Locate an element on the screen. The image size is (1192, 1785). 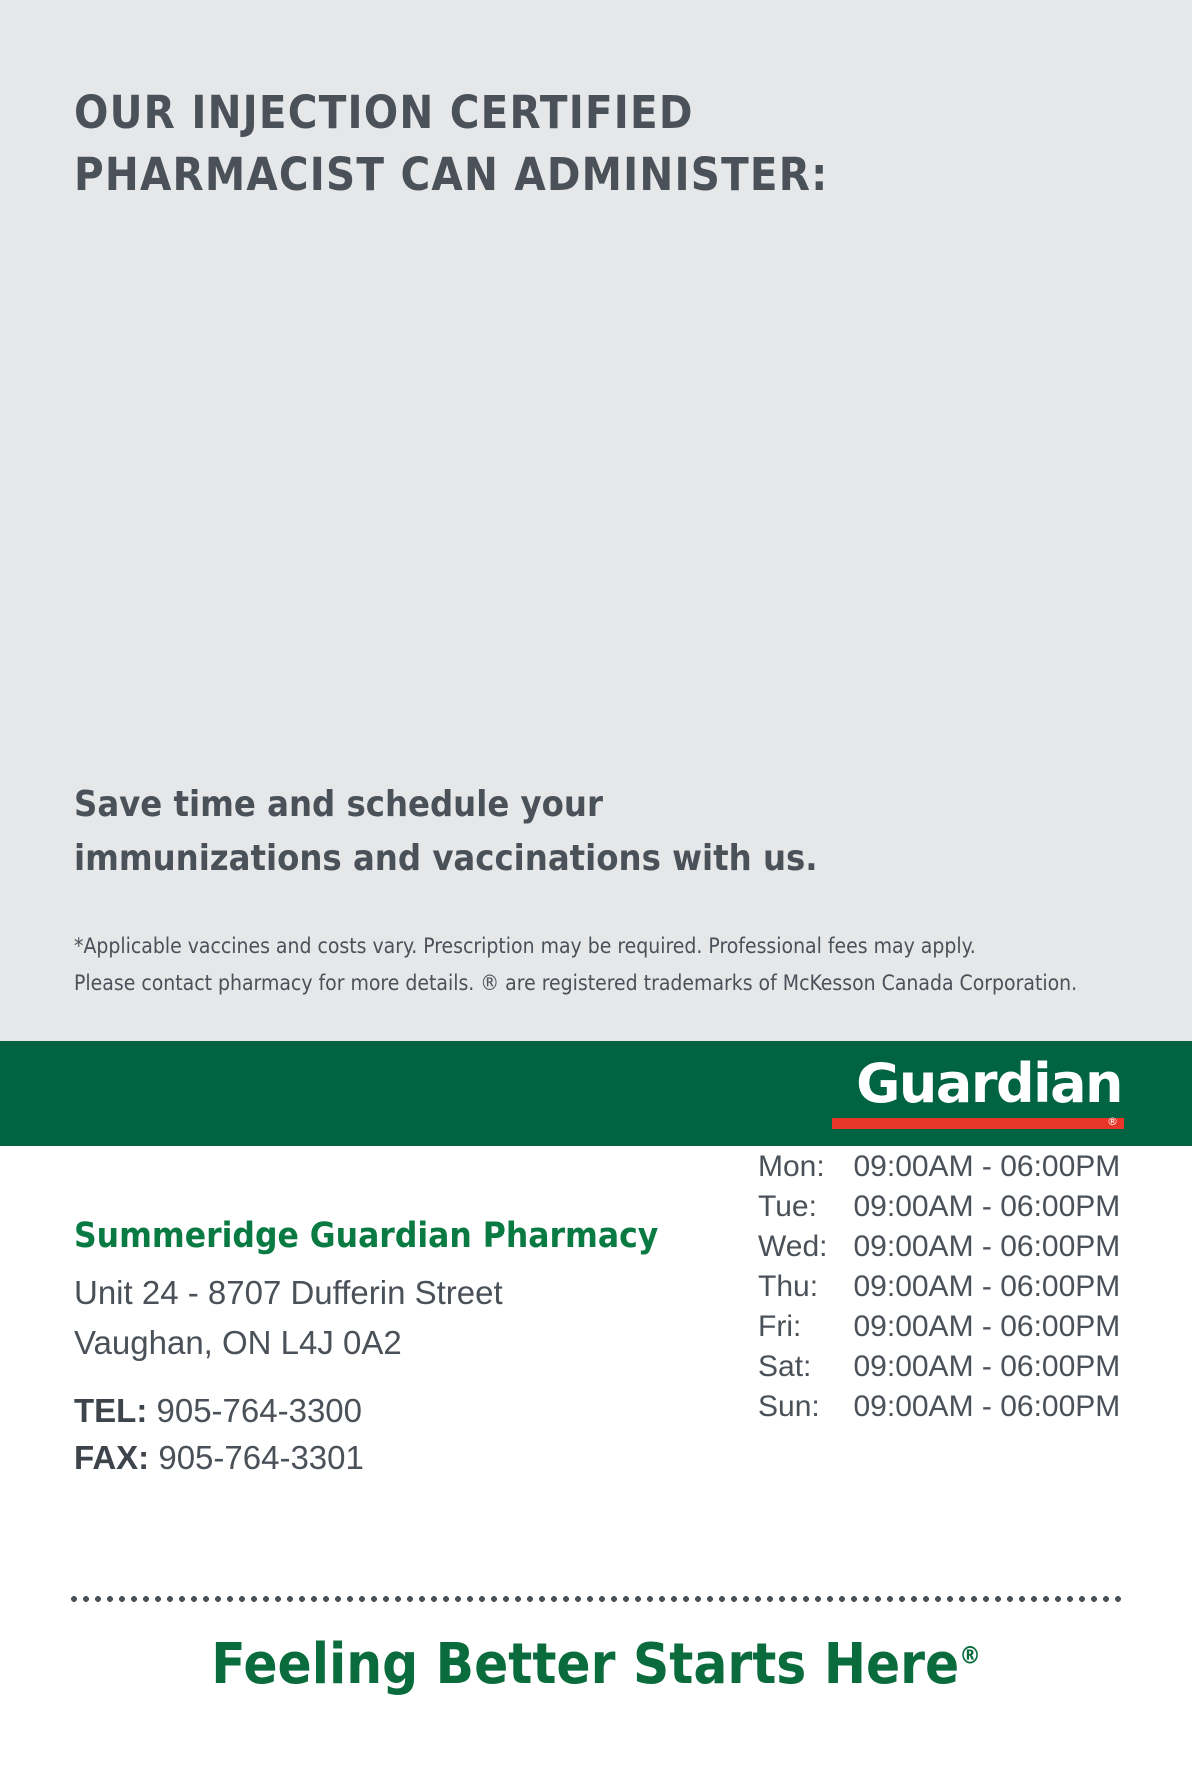
hours-day-label: Sun: is located at coordinates (789, 1406).